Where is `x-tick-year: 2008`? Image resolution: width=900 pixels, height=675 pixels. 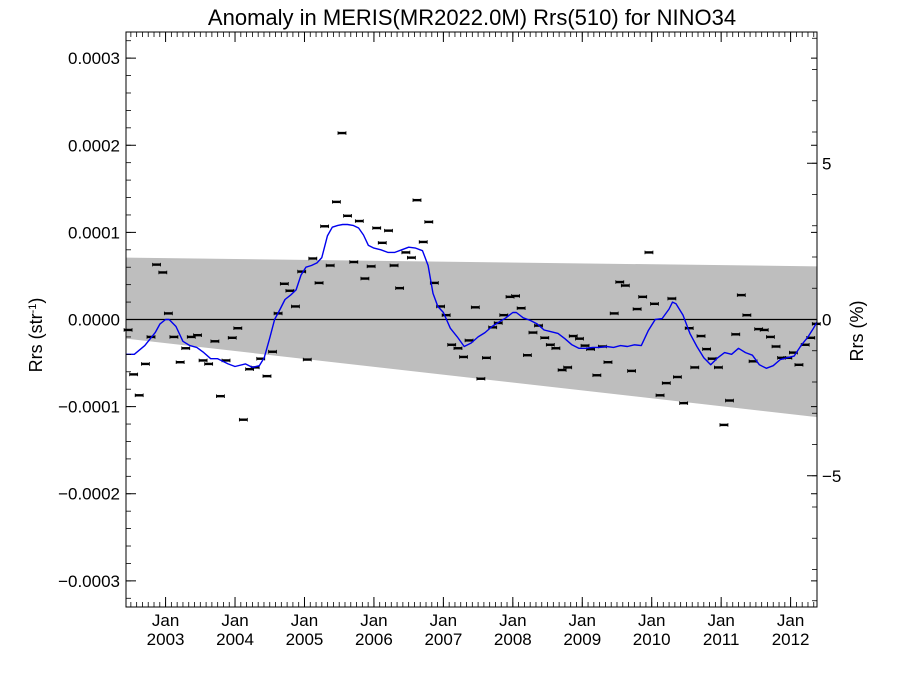
x-tick-year: 2008 is located at coordinates (513, 639).